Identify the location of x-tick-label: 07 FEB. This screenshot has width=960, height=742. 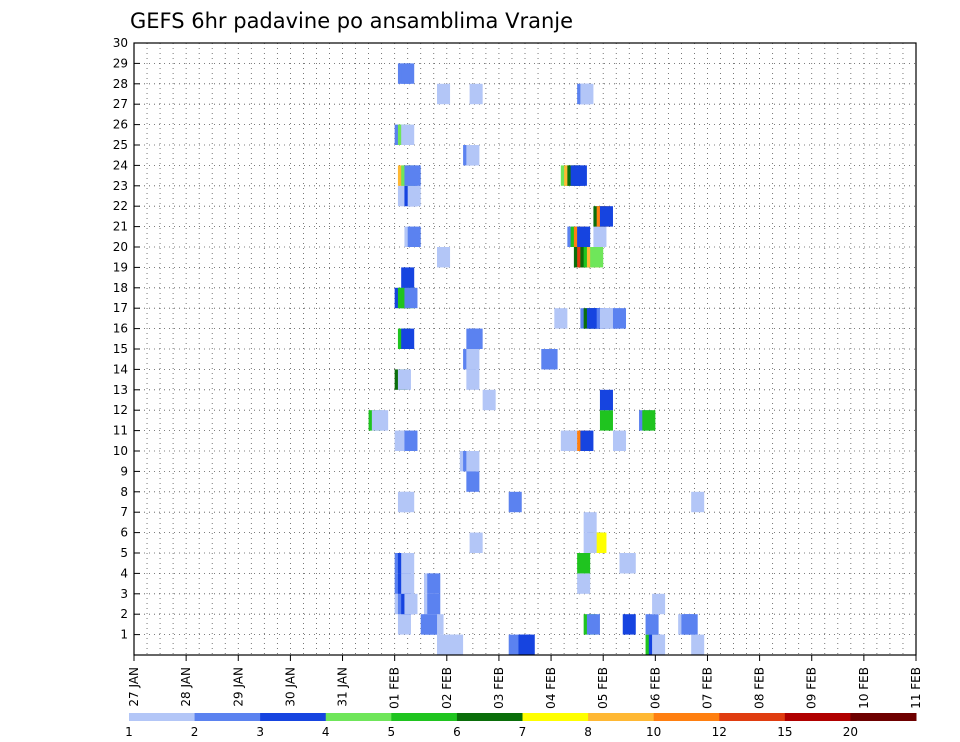
(707, 688).